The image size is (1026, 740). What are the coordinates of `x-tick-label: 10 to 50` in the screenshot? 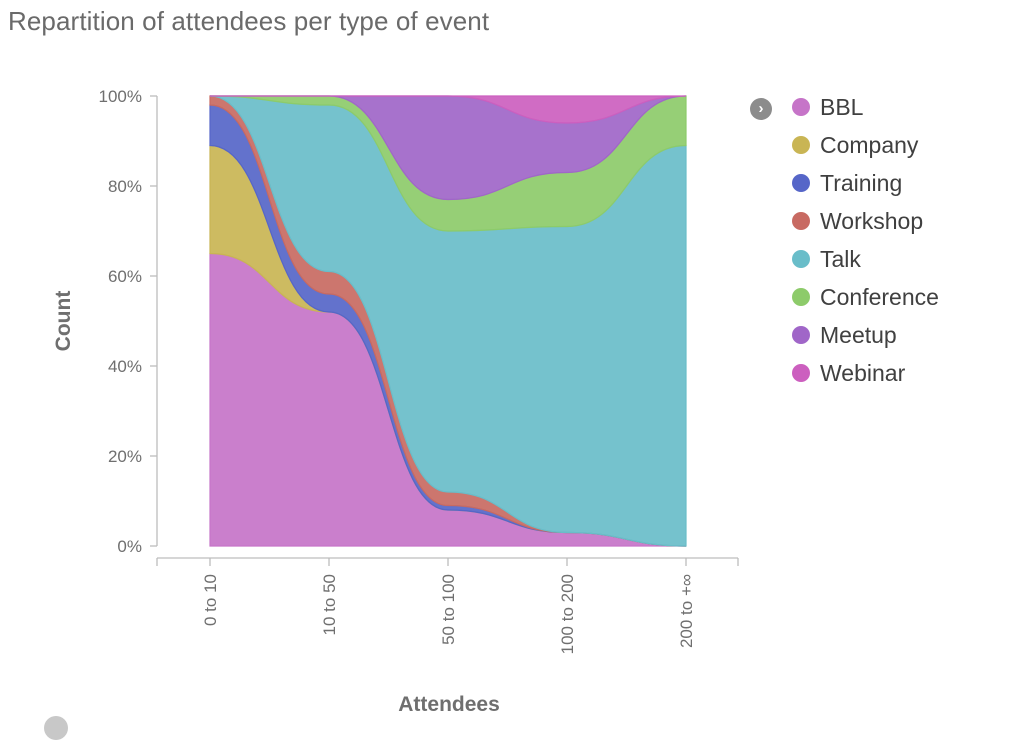 It's located at (329, 604).